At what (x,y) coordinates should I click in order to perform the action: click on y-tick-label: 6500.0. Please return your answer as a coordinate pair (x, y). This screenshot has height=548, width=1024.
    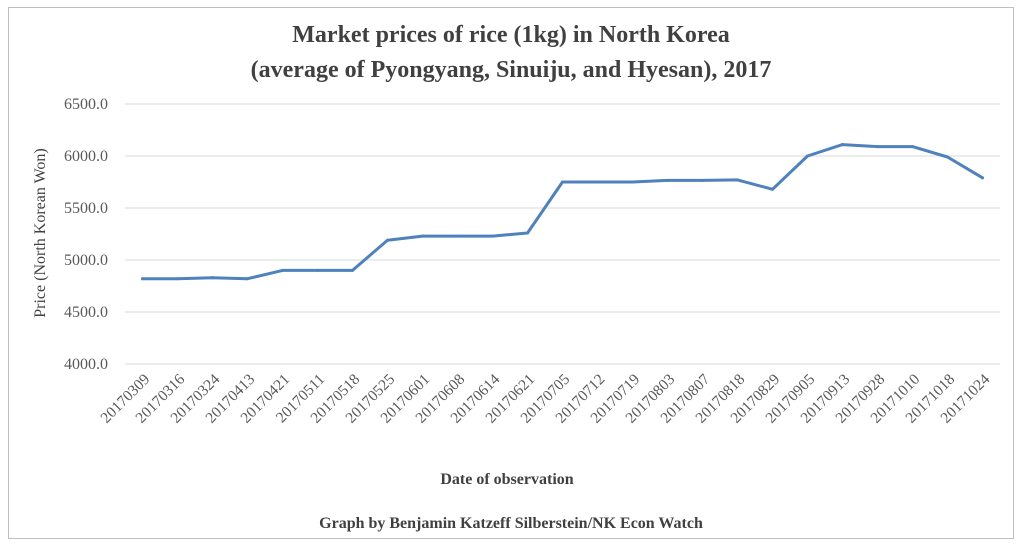
    Looking at the image, I should click on (86, 104).